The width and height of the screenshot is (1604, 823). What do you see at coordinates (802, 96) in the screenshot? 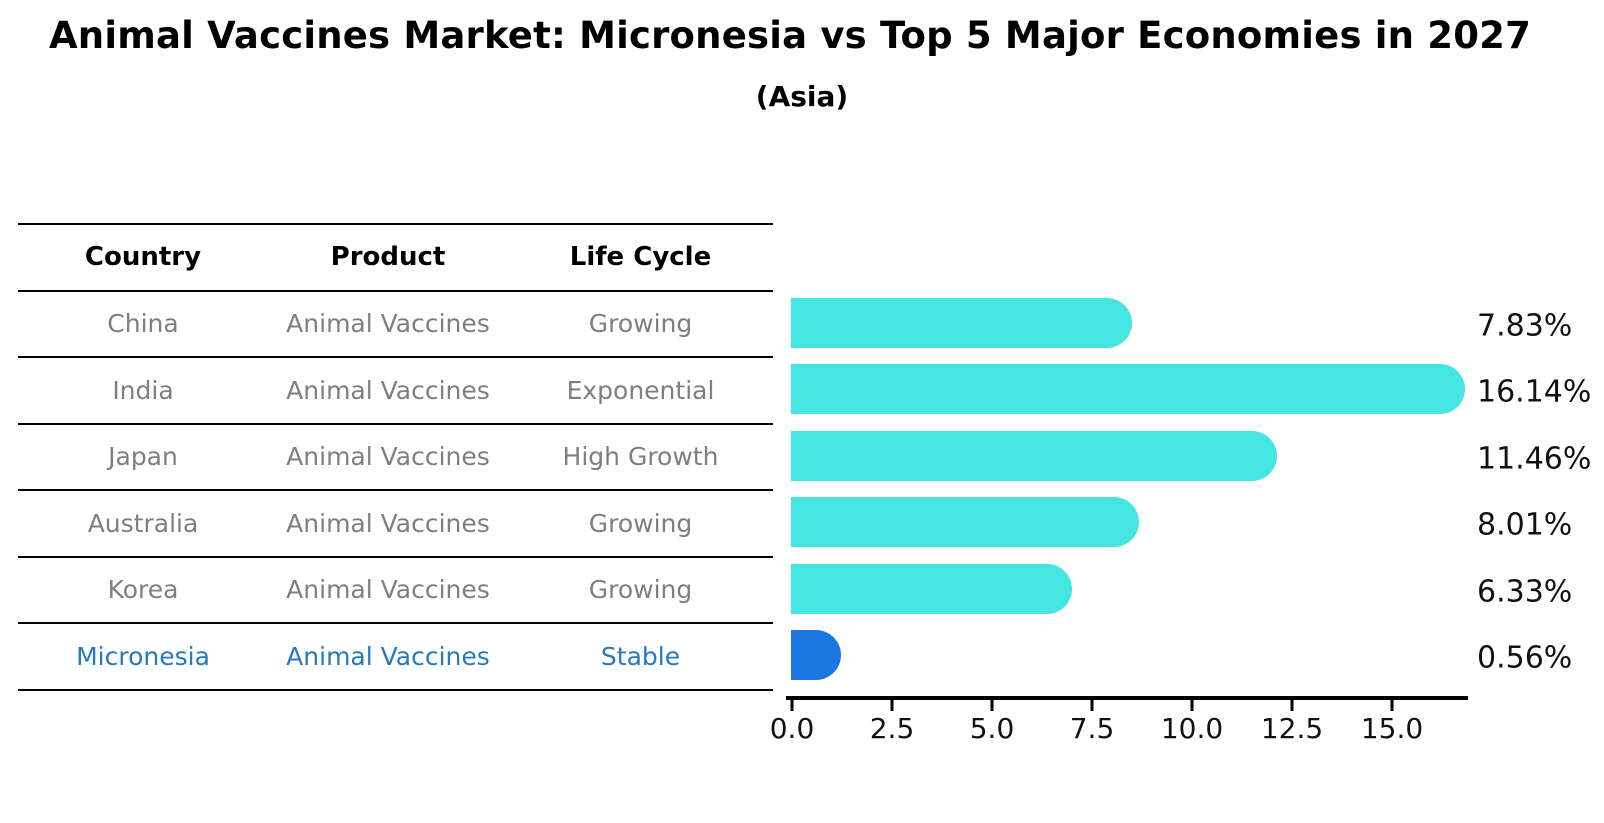
I see `page-subtitle: (Asia)` at bounding box center [802, 96].